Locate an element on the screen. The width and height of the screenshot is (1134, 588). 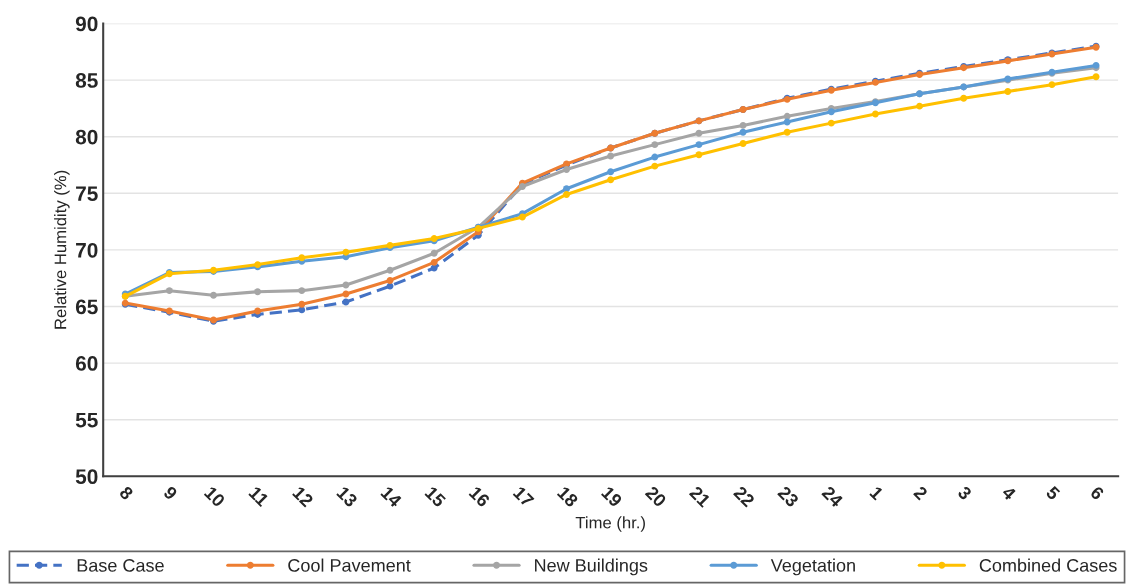
x-tick-label: 22 is located at coordinates (744, 496).